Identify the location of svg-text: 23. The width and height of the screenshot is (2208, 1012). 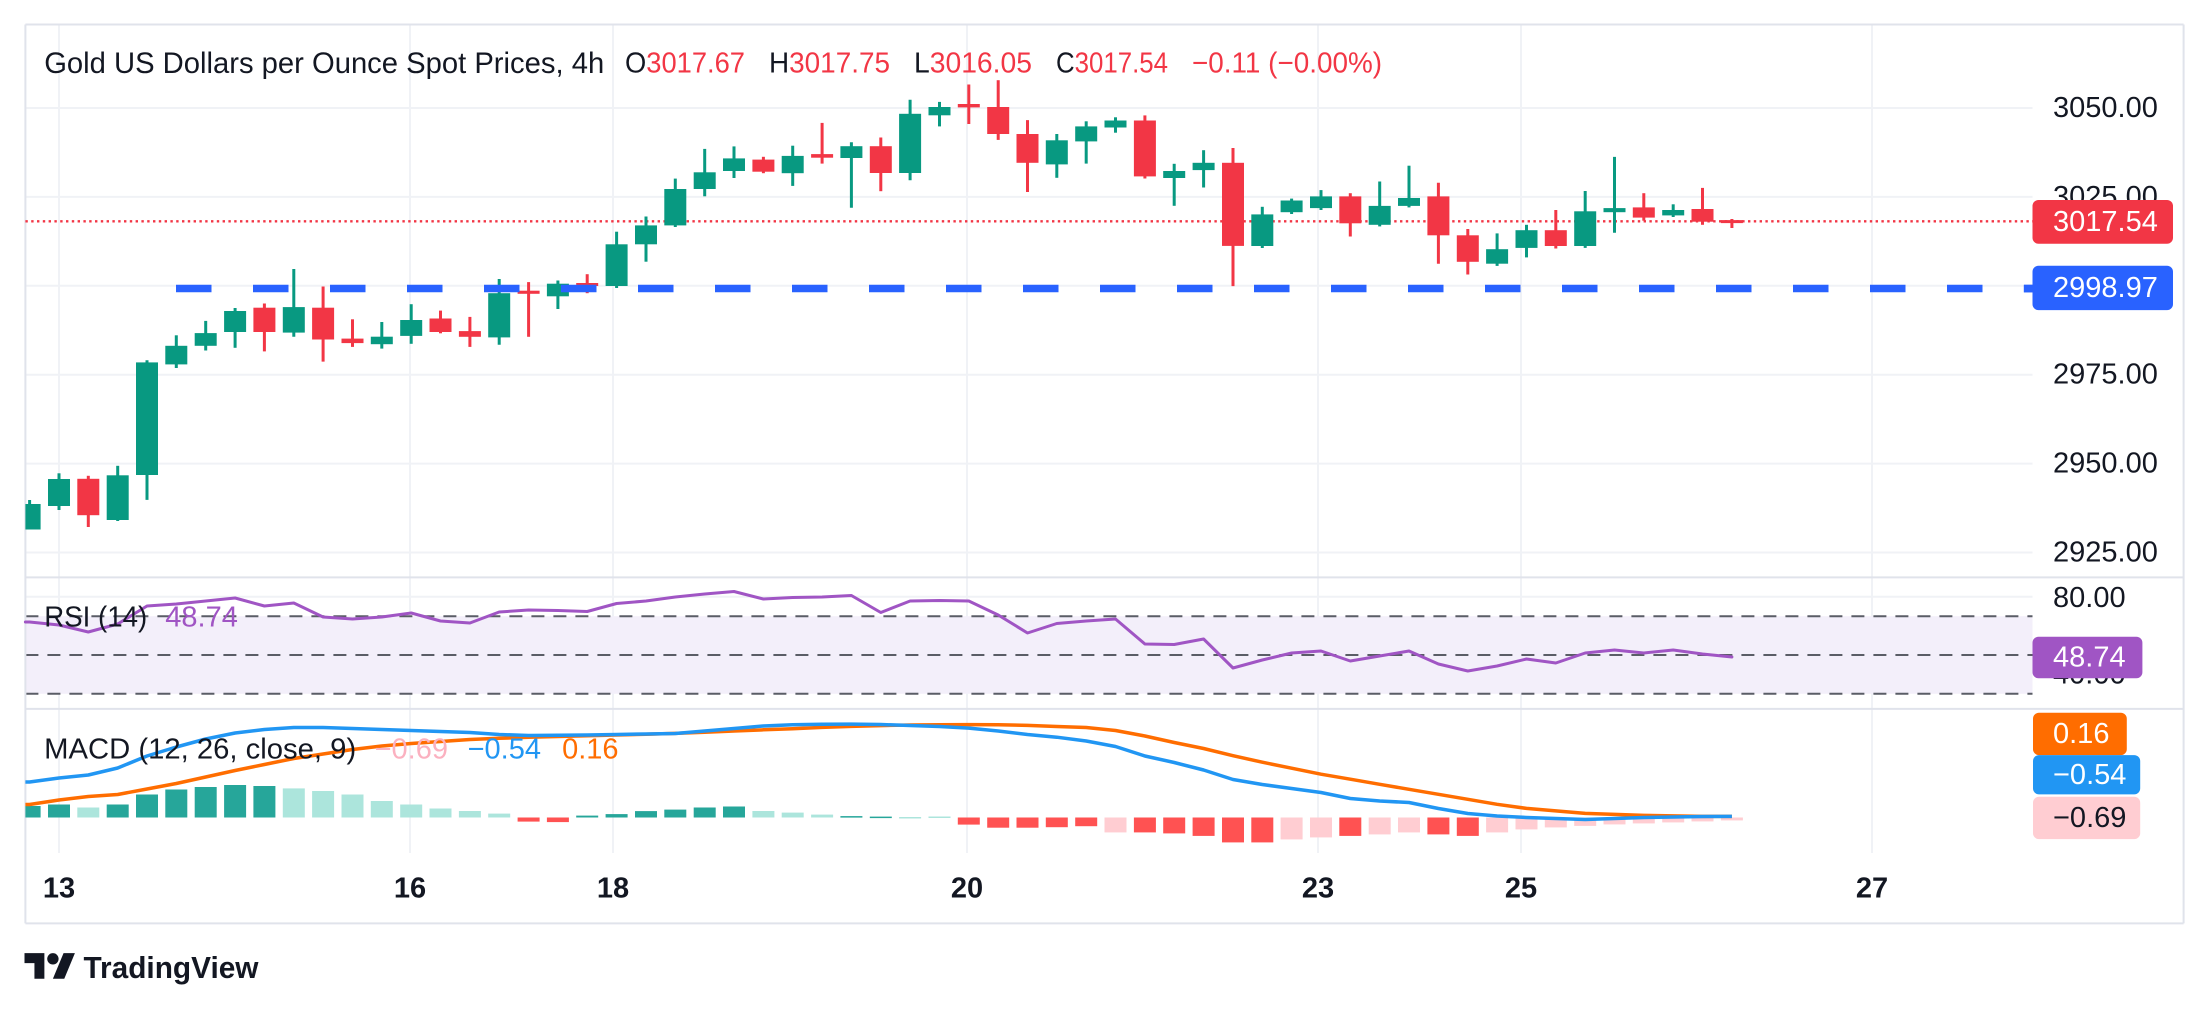
(1318, 889).